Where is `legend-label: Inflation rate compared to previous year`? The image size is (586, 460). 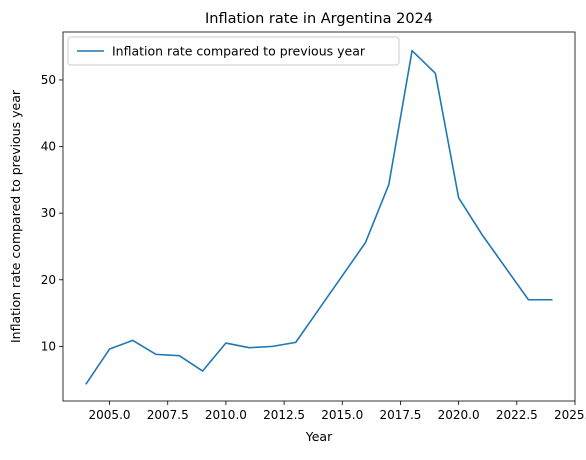
legend-label: Inflation rate compared to previous year is located at coordinates (239, 51).